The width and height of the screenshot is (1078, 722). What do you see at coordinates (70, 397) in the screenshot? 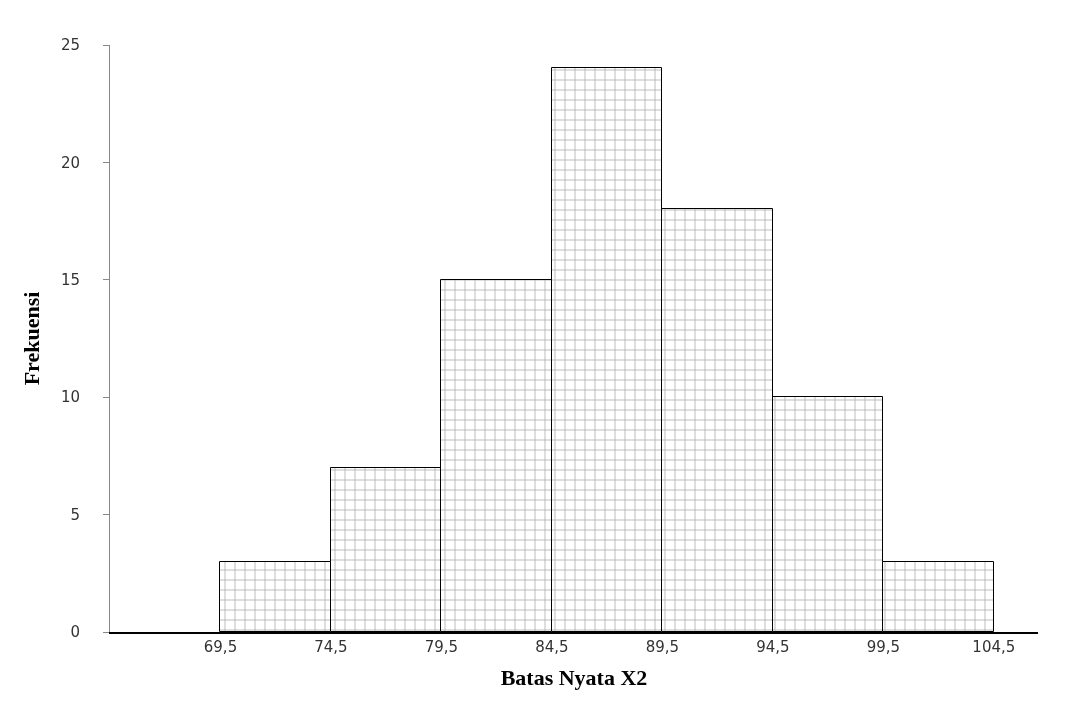
I see `y-tick-label: 10` at bounding box center [70, 397].